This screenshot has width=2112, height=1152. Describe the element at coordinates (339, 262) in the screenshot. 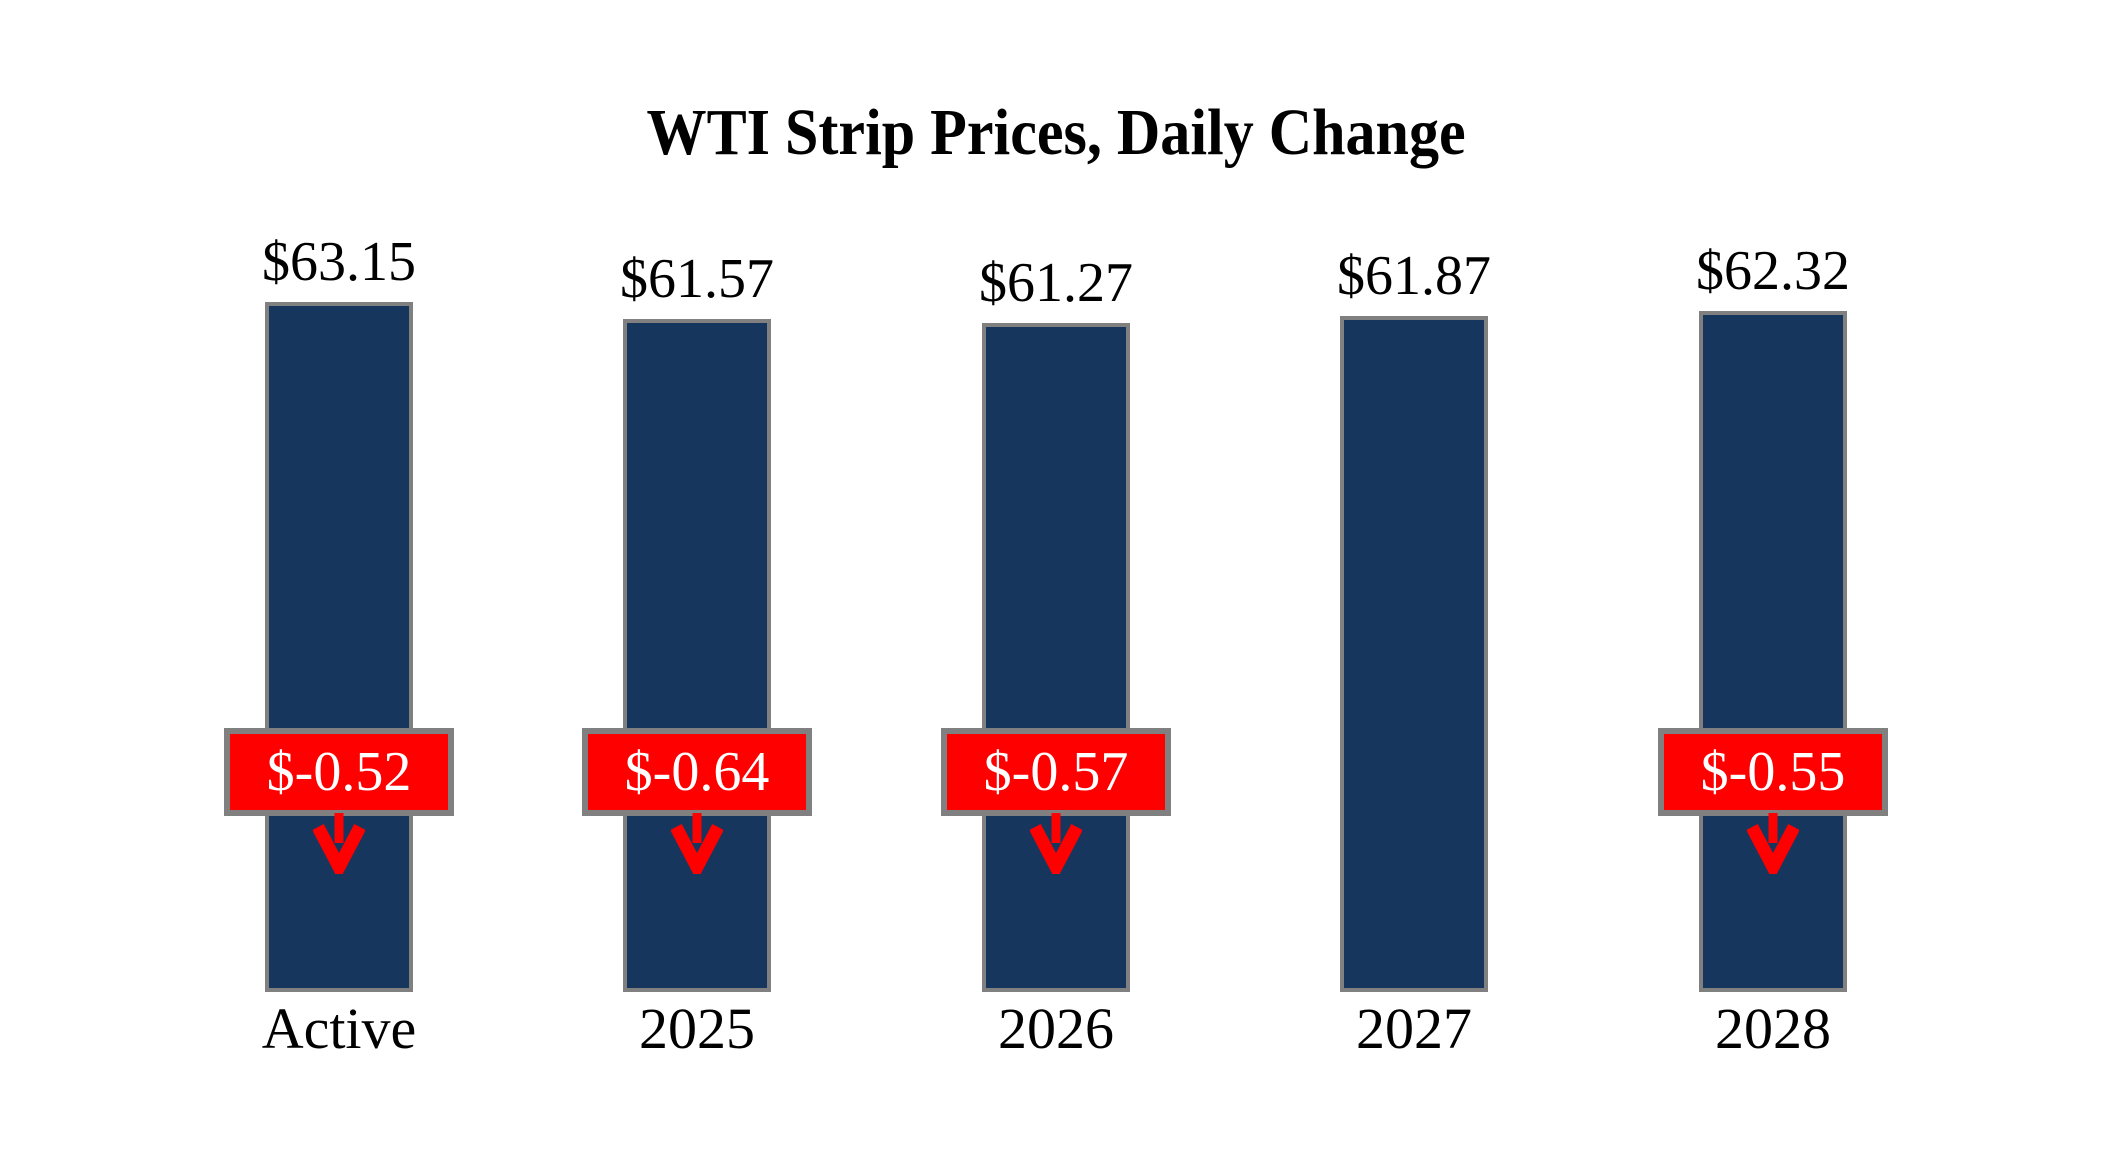

I see `bar-value-label: $63.15` at that location.